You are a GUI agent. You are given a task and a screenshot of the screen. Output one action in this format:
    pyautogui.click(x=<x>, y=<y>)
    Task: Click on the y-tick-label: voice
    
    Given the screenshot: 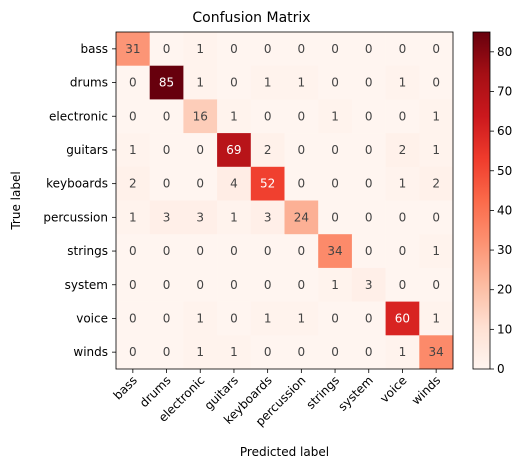 What is the action you would take?
    pyautogui.click(x=92, y=318)
    